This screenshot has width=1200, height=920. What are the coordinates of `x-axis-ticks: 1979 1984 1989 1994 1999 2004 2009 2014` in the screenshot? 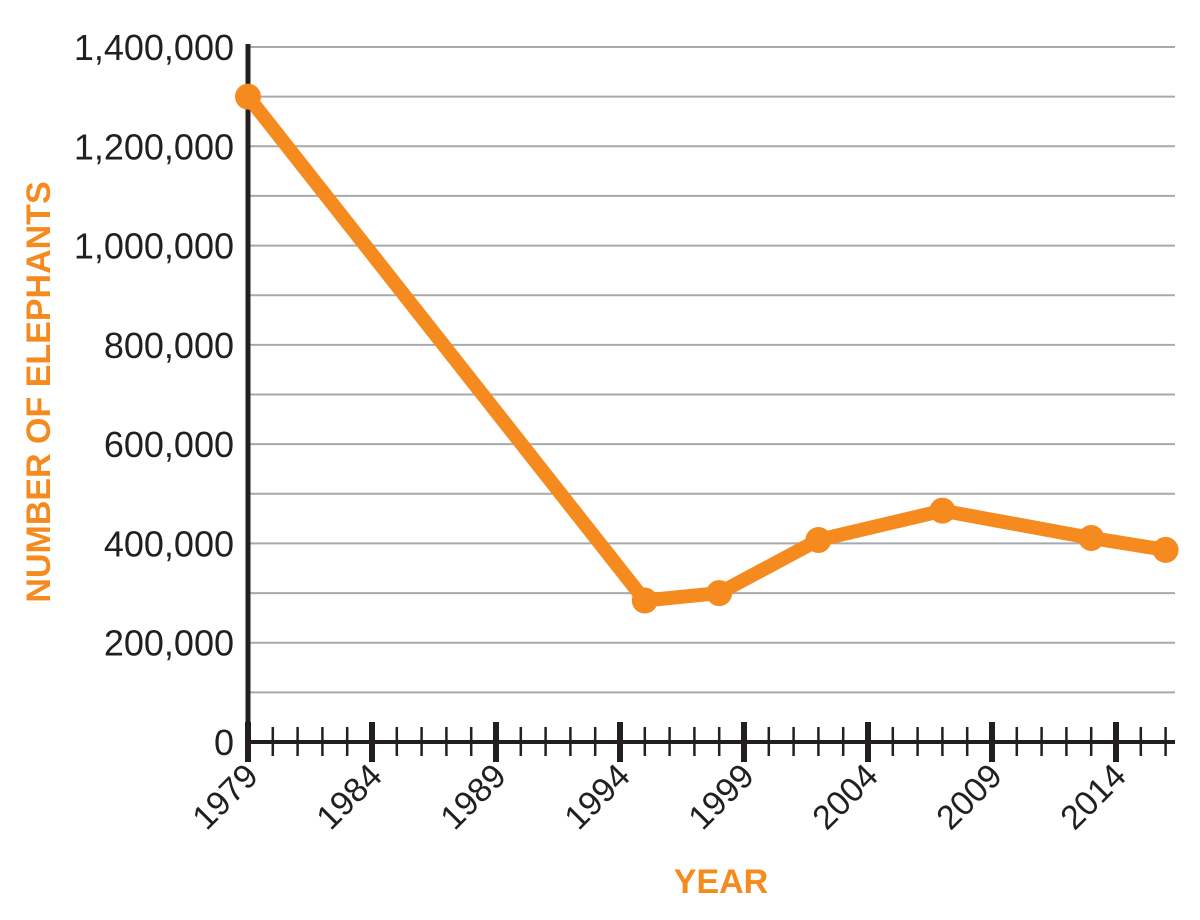 It's located at (676, 779).